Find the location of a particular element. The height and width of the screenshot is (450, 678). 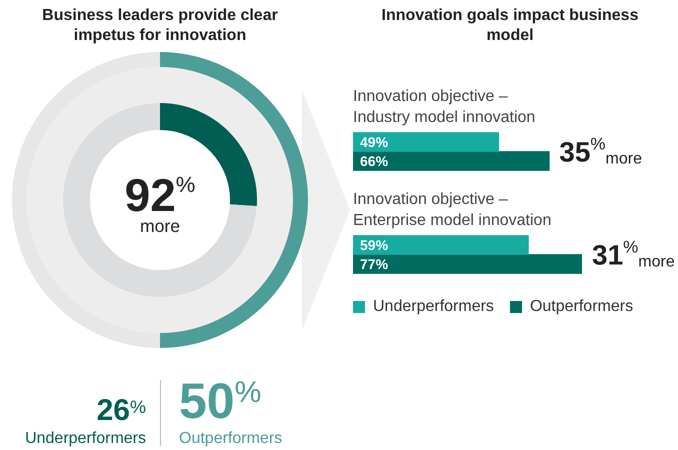

data-label: 49% is located at coordinates (374, 142).